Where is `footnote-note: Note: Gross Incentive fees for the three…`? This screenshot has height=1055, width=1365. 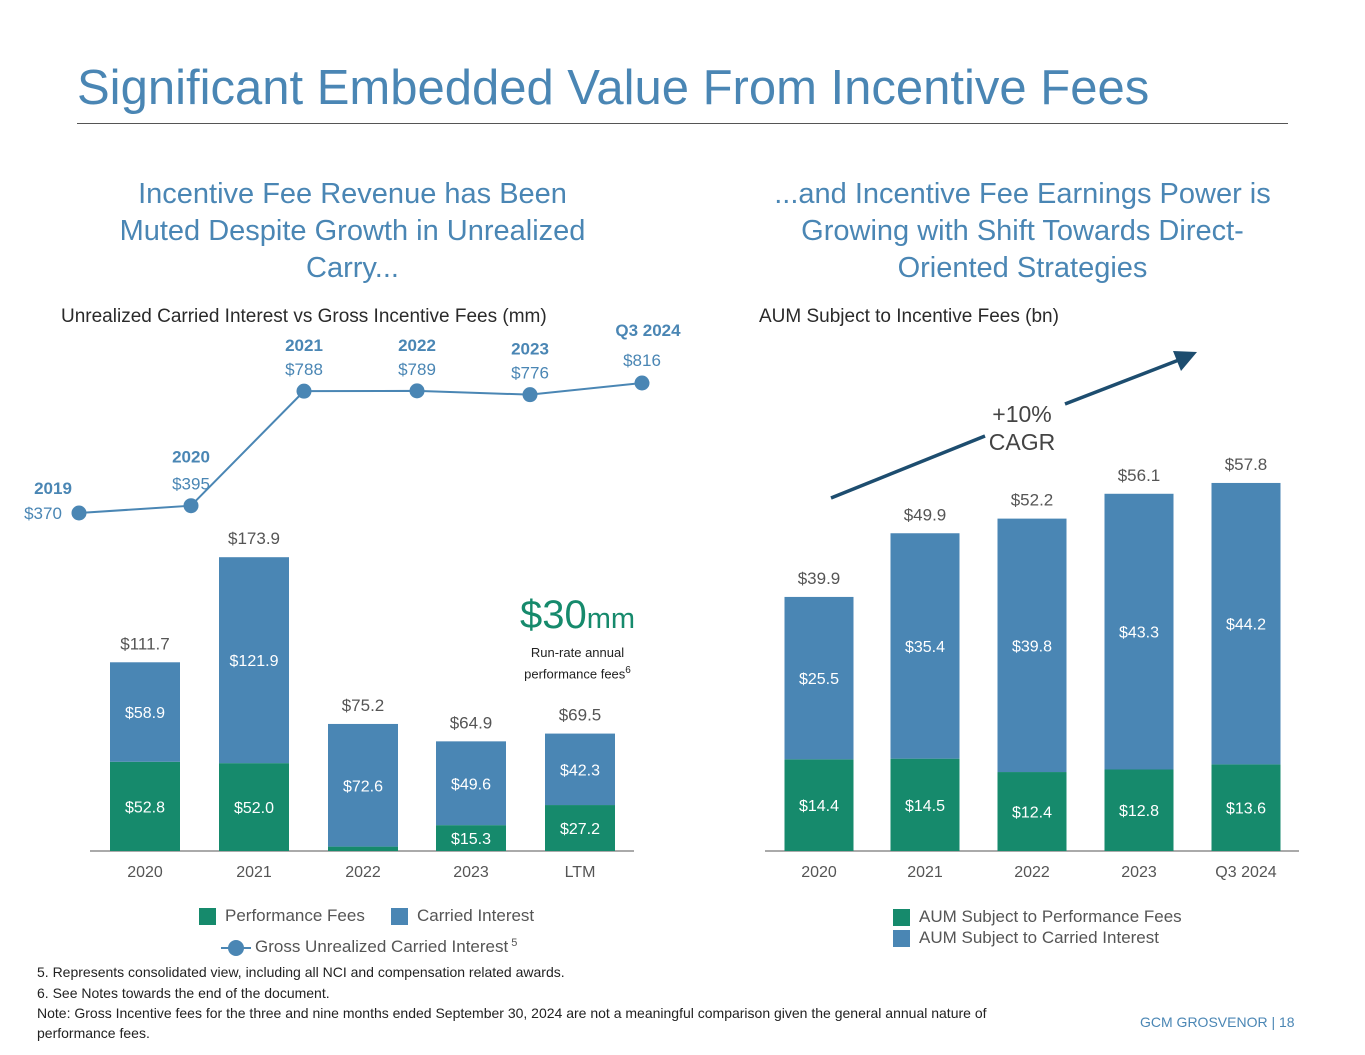
footnote-note: Note: Gross Incentive fees for the three… is located at coordinates (512, 1013).